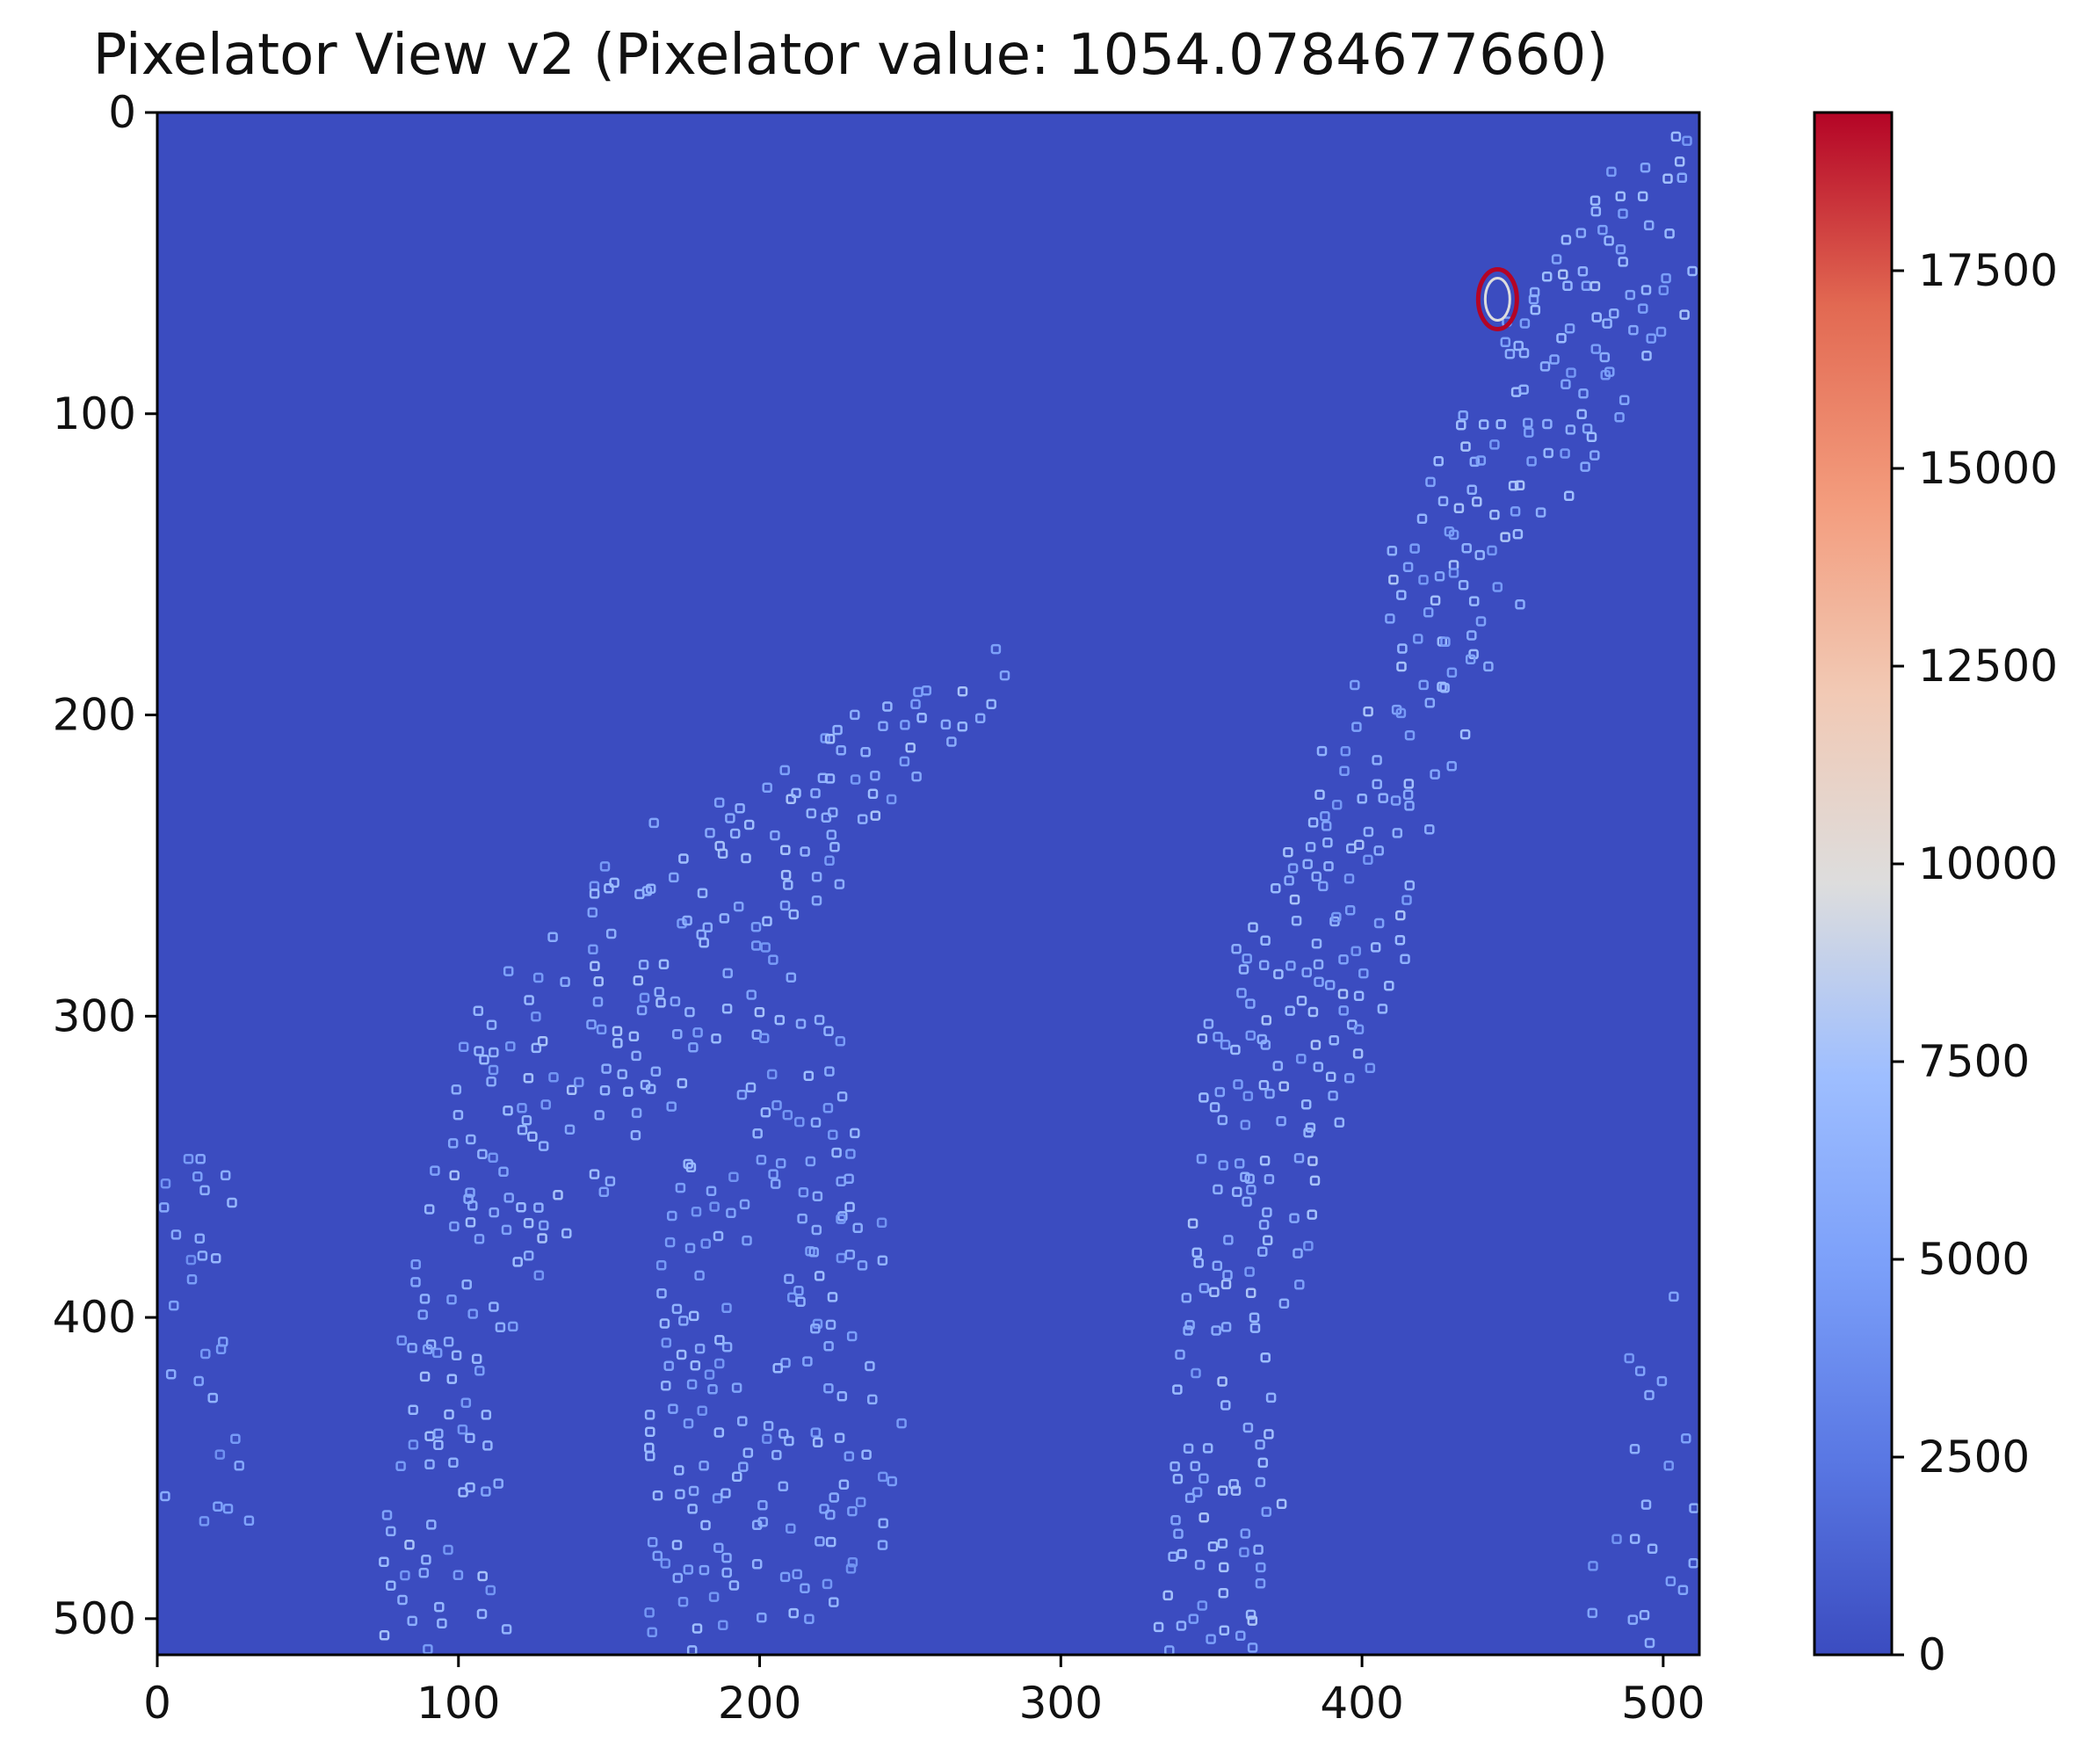  I want to click on x-tick-label: 100, so click(458, 1704).